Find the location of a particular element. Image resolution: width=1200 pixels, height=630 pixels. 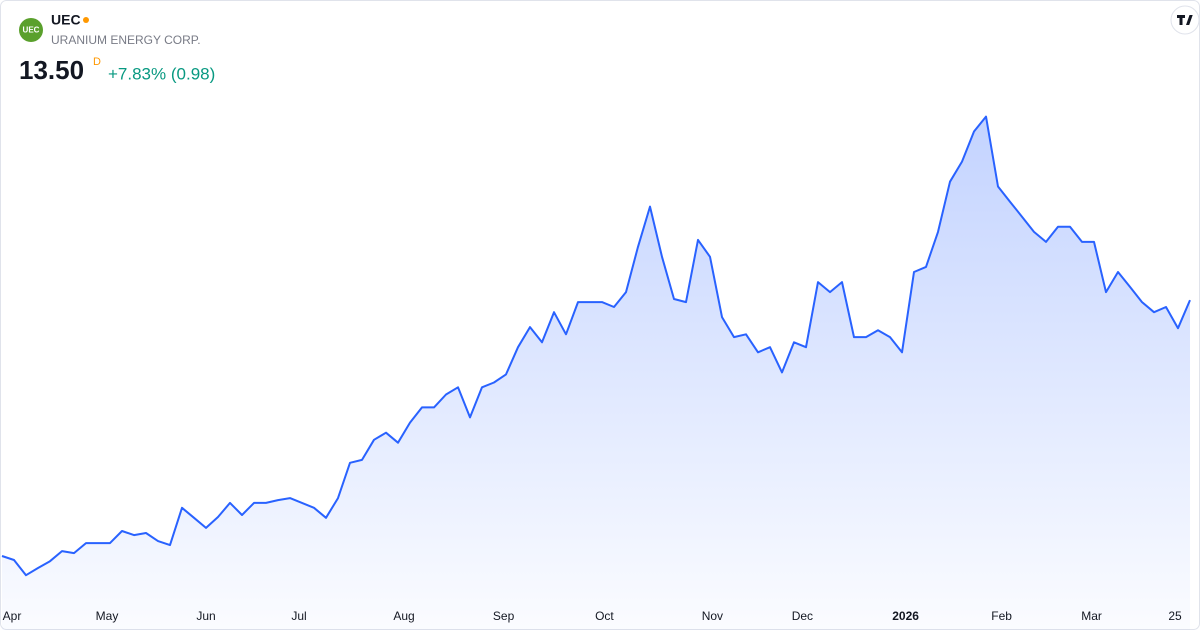

x-tick-label: May is located at coordinates (107, 616).